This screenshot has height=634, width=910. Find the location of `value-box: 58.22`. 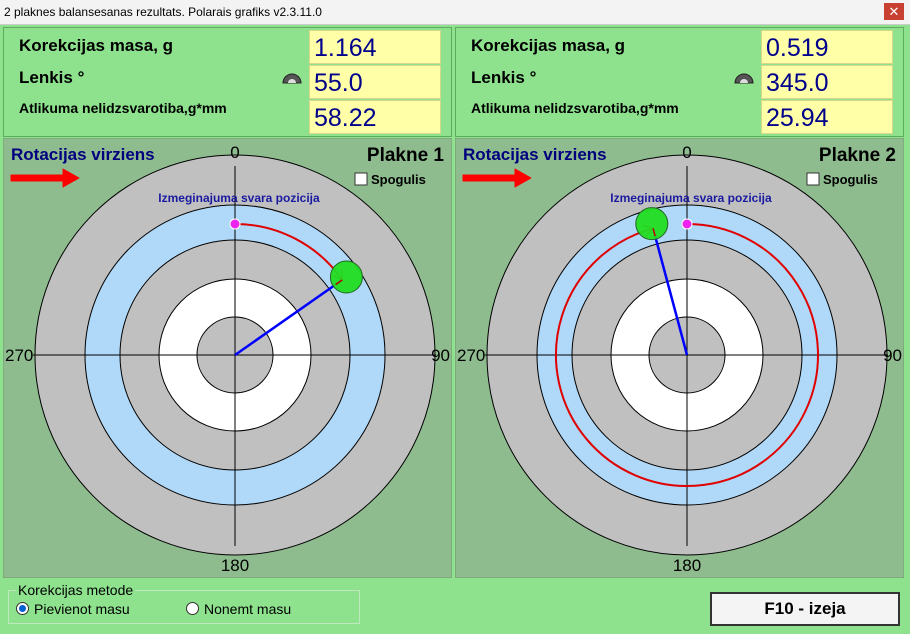

value-box: 58.22 is located at coordinates (375, 117).